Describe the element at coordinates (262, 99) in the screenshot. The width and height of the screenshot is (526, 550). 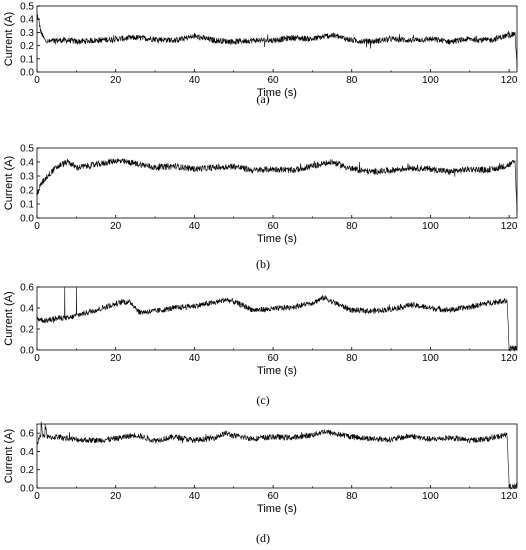
I see `panel-caption: (a)` at that location.